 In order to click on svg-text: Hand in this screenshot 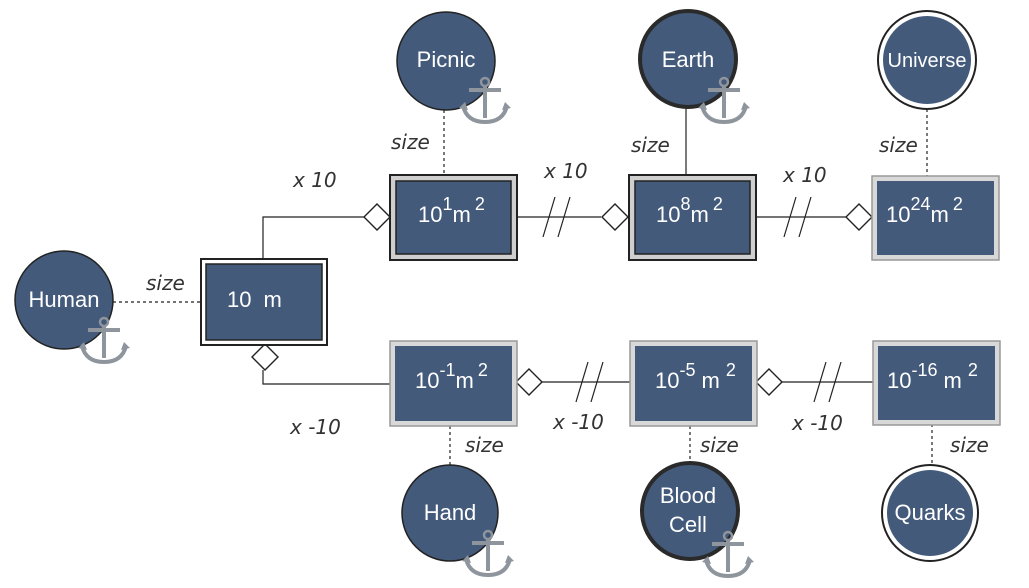, I will do `click(450, 512)`.